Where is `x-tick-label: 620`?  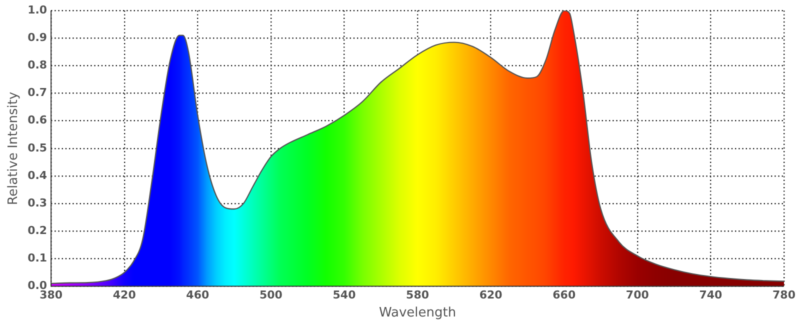 x-tick-label: 620 is located at coordinates (491, 295).